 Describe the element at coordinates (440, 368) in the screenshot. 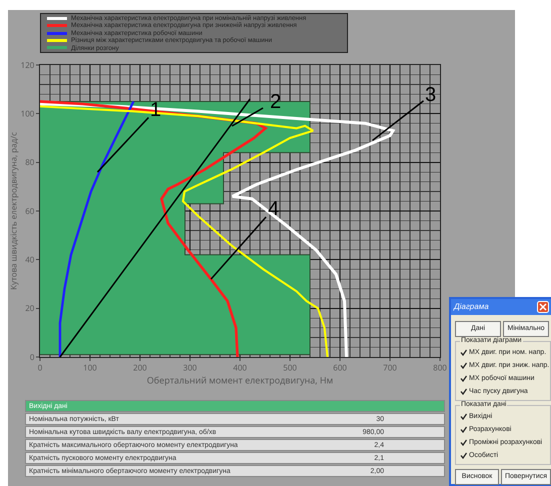

I see `x-tick-label: 800` at that location.